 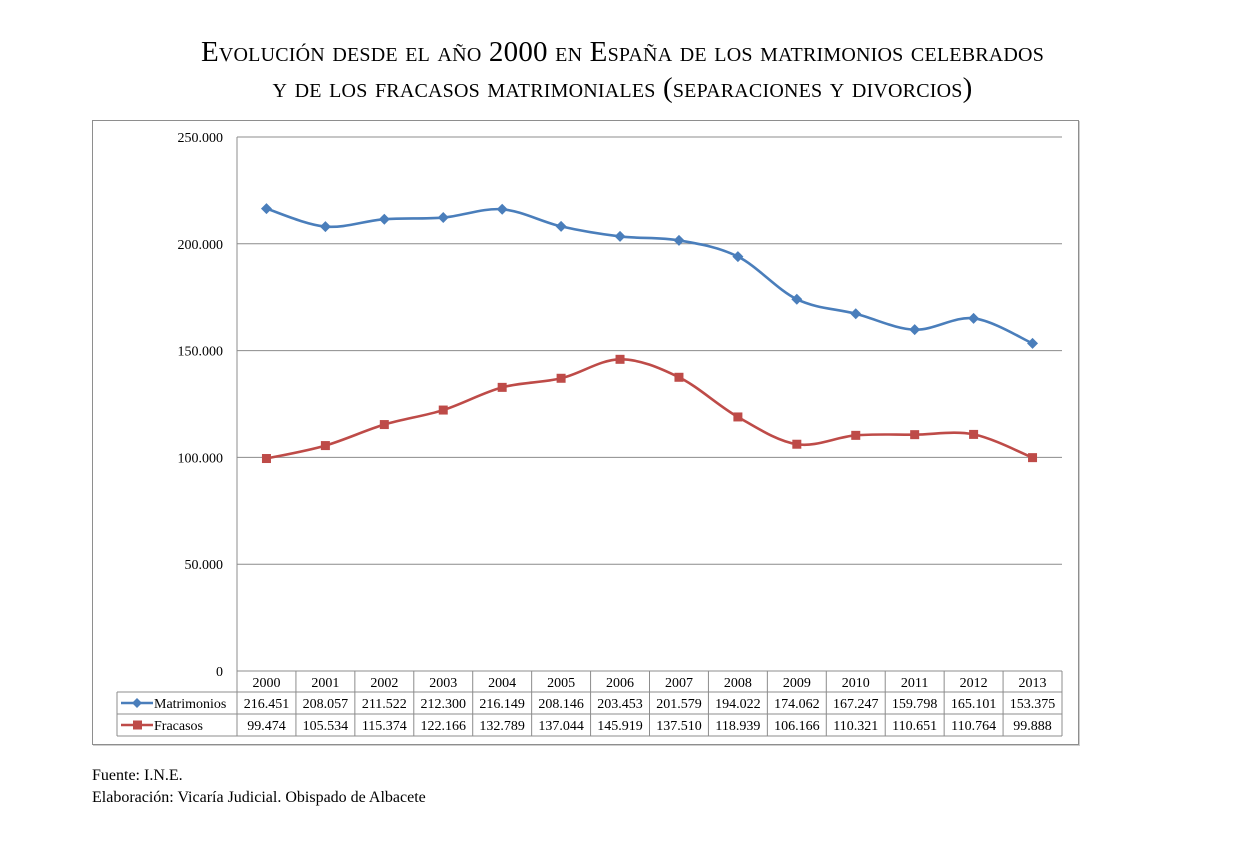 What do you see at coordinates (797, 683) in the screenshot?
I see `x-tick-label: 2009` at bounding box center [797, 683].